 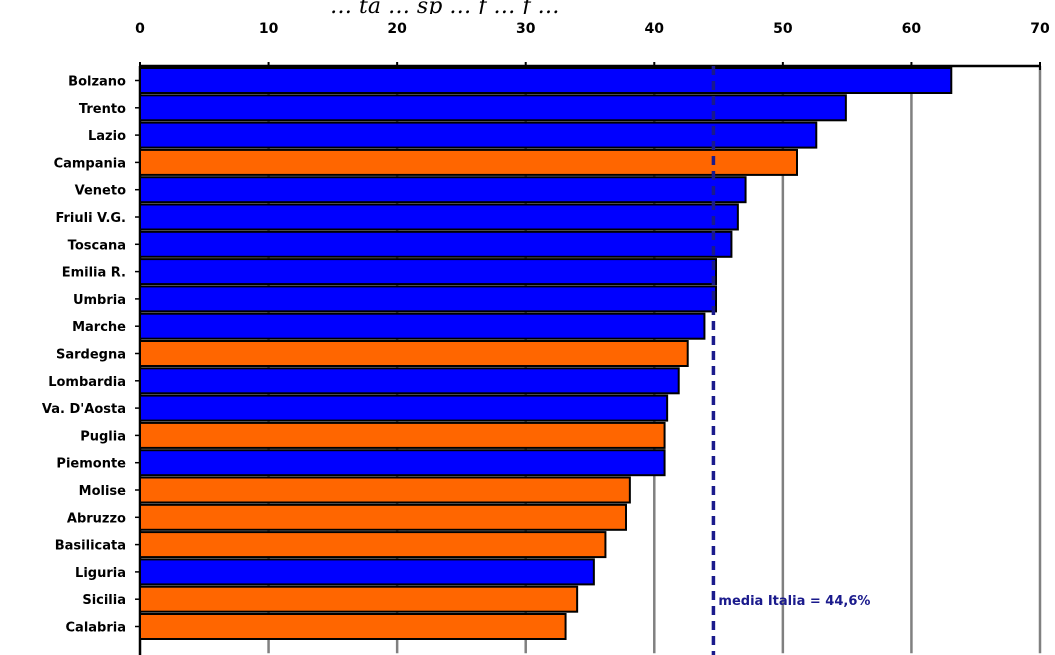 What do you see at coordinates (96, 628) in the screenshot?
I see `category-label: Calabria` at bounding box center [96, 628].